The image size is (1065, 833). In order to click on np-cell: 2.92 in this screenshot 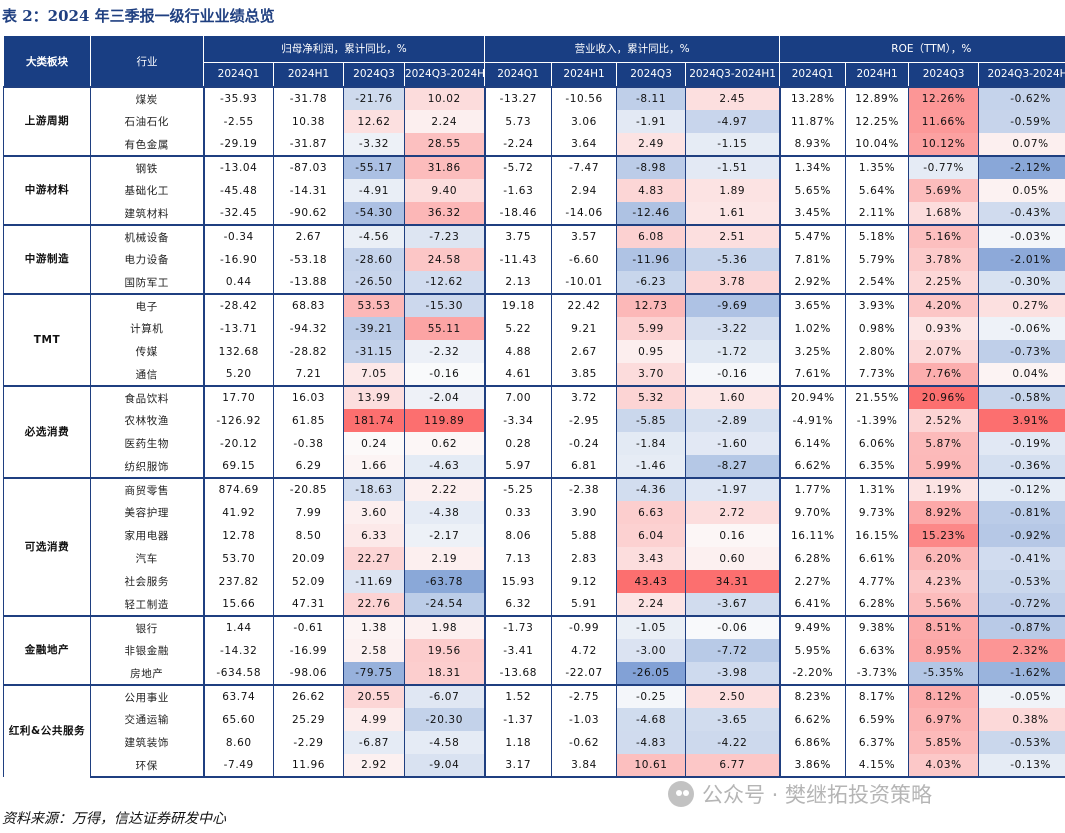, I will do `click(374, 766)`.